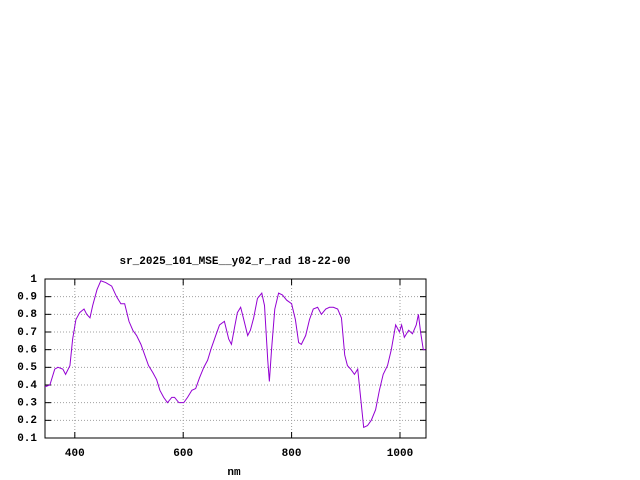  I want to click on y-tick-label: 0.1, so click(27, 439).